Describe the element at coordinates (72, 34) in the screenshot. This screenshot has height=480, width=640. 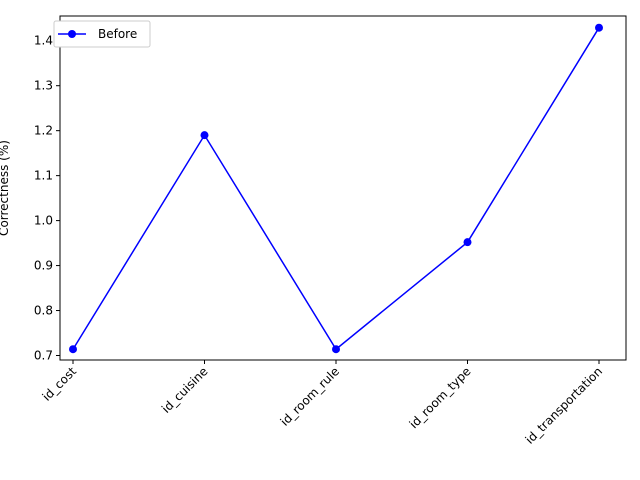
I see `legend-marker-sample` at that location.